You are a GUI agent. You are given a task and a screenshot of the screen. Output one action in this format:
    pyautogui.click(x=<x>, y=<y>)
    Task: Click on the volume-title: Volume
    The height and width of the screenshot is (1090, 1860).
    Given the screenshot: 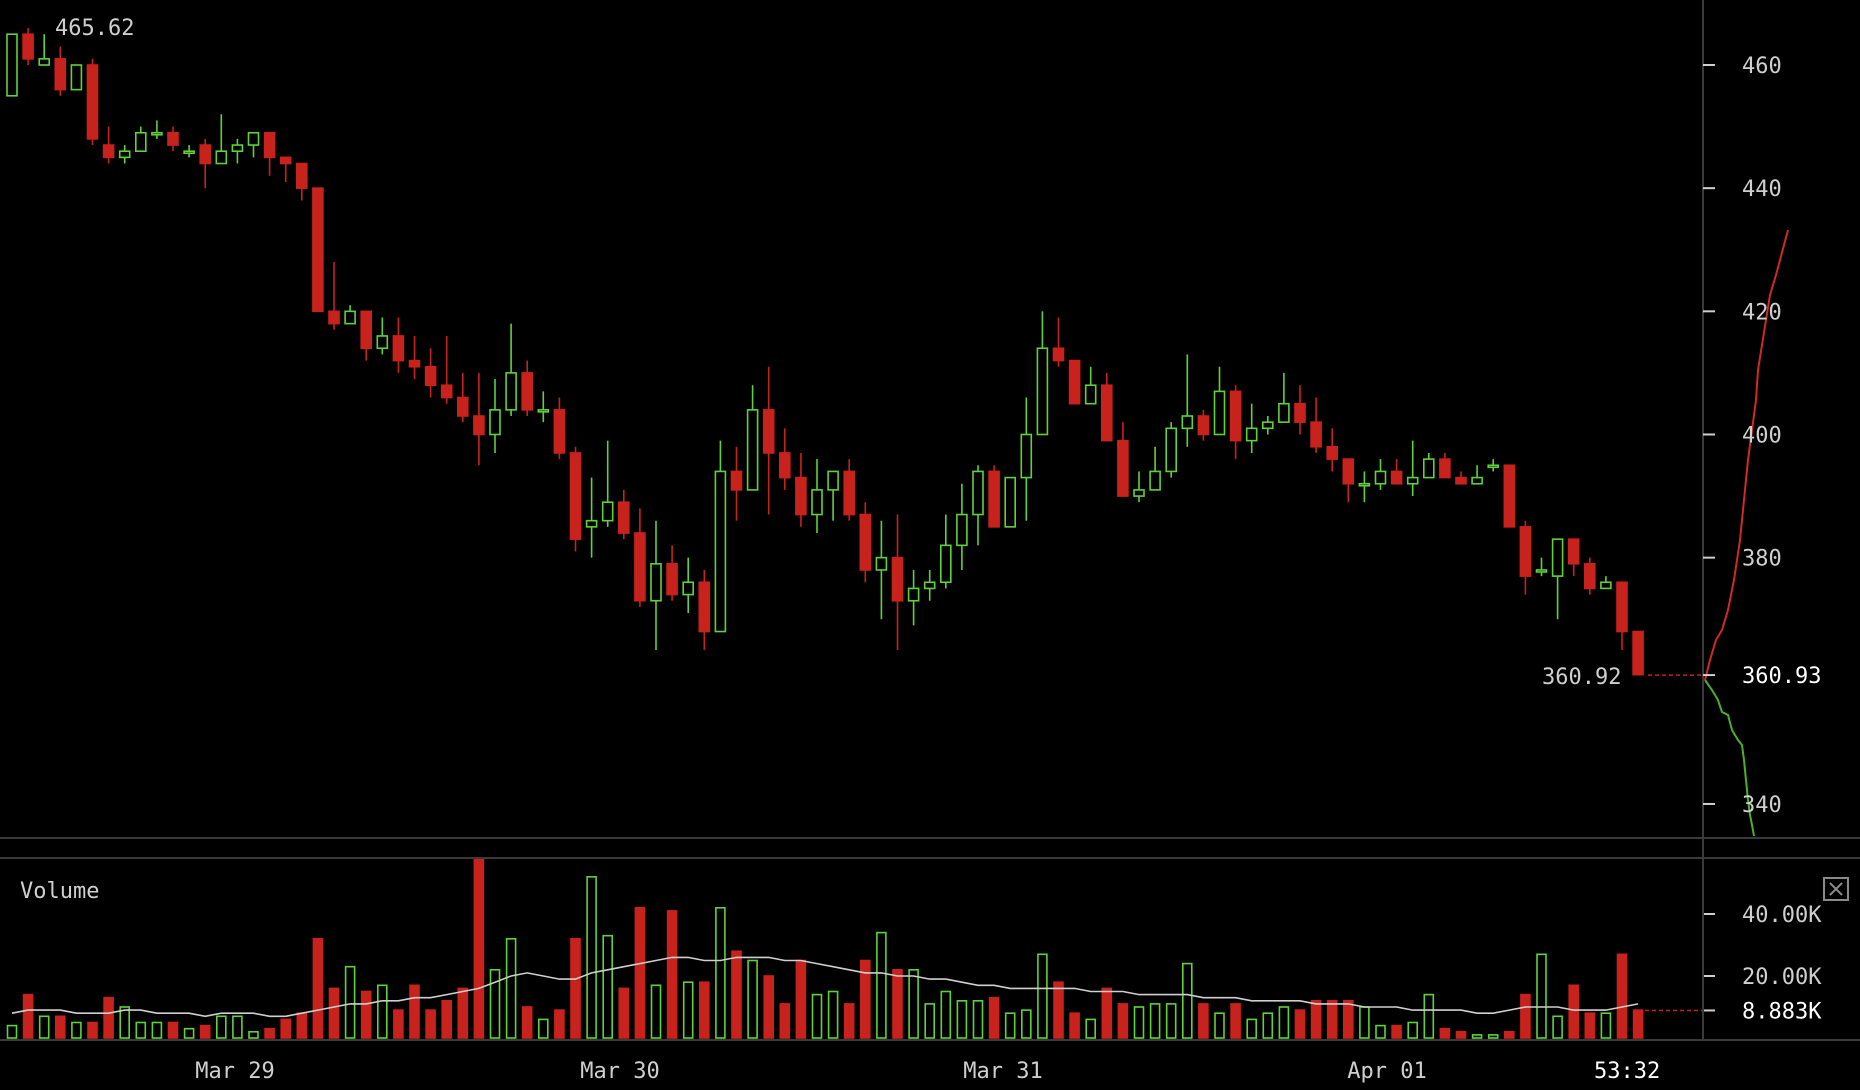 What is the action you would take?
    pyautogui.click(x=59, y=891)
    